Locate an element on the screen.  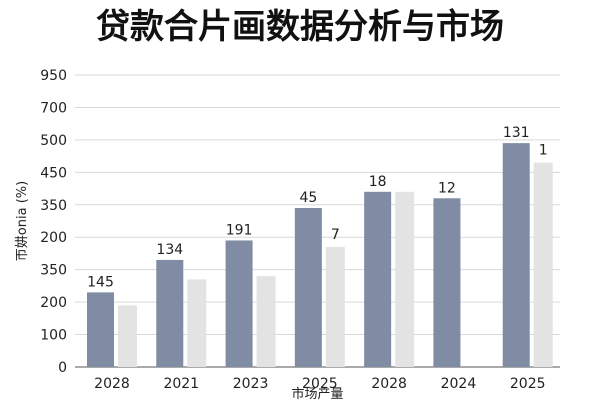
x-axis-label: 市场产量 is located at coordinates (317, 393).